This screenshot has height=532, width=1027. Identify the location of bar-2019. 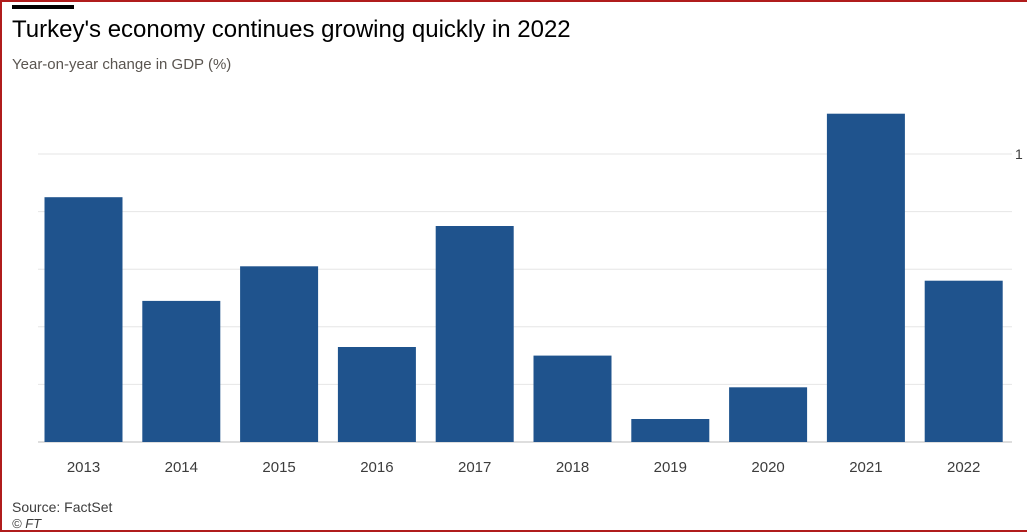
(670, 430).